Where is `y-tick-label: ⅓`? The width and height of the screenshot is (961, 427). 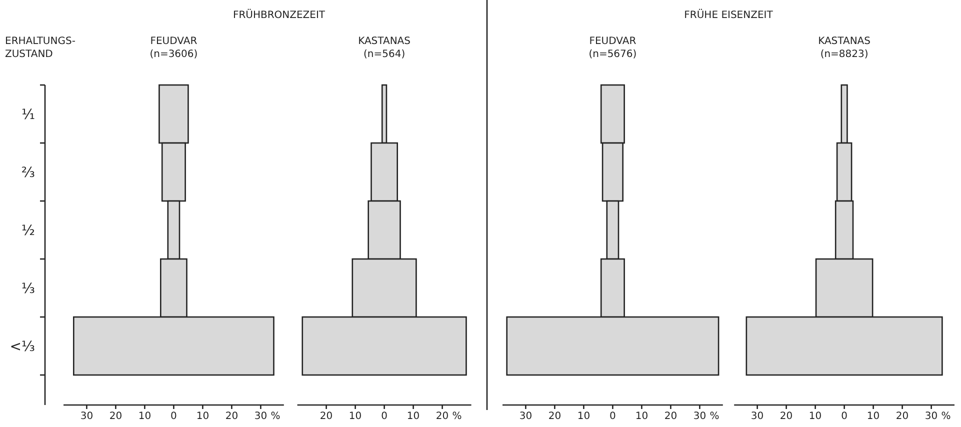
y-tick-label: ⅓ is located at coordinates (28, 289).